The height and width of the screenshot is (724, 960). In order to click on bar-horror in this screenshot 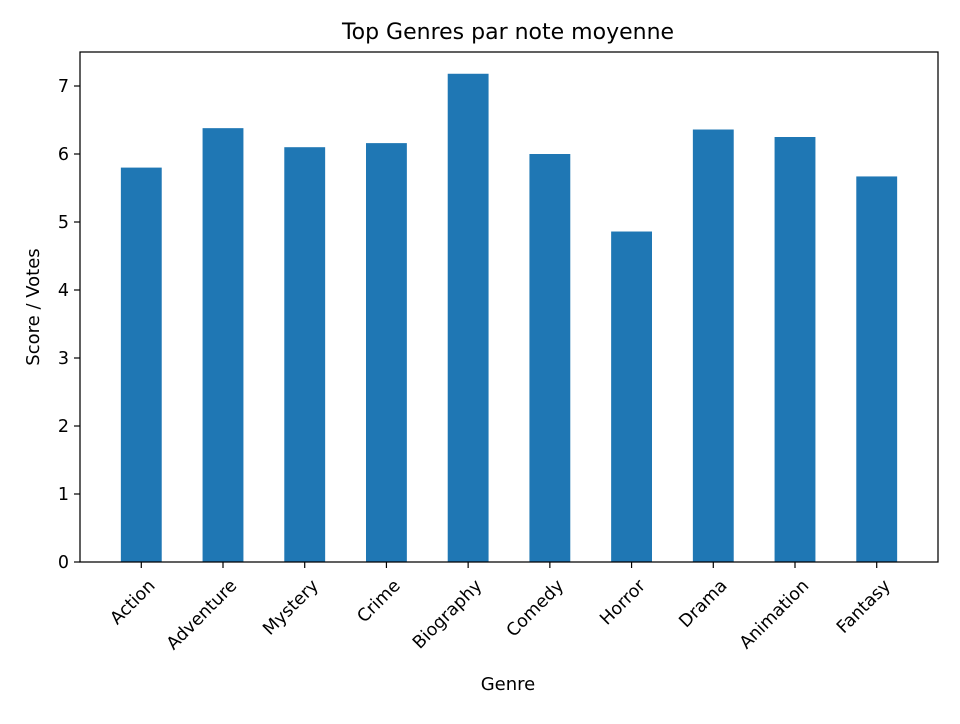, I will do `click(631, 396)`.